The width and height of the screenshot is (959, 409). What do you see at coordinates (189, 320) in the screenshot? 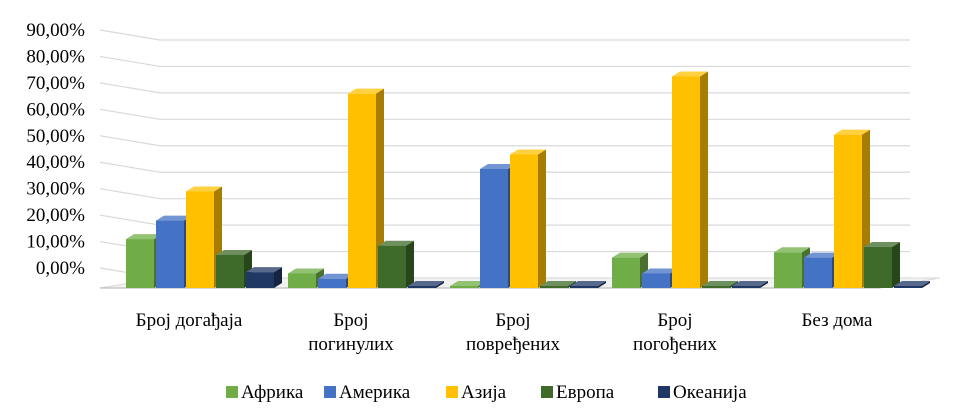
I see `category-label: Број догађаја` at bounding box center [189, 320].